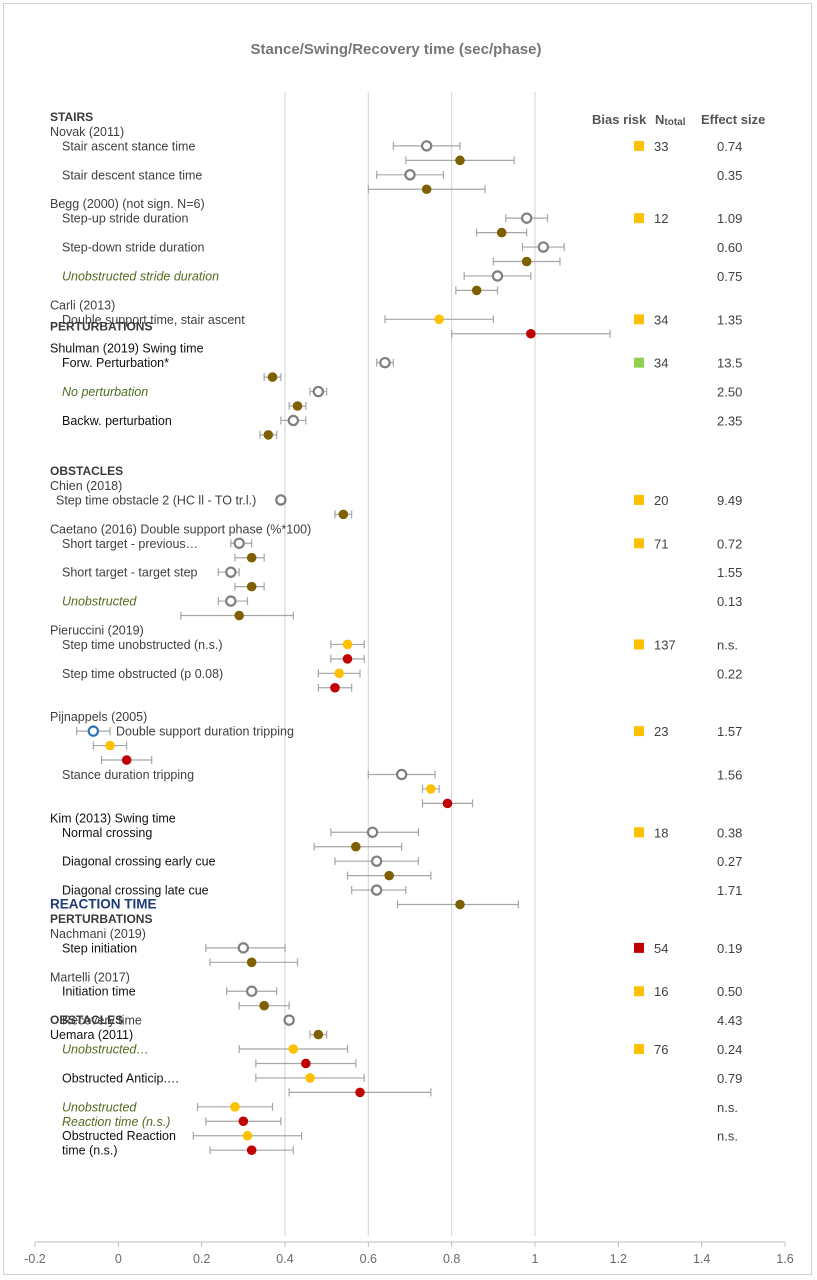  Describe the element at coordinates (729, 601) in the screenshot. I see `effect-size-value: 0.13` at that location.